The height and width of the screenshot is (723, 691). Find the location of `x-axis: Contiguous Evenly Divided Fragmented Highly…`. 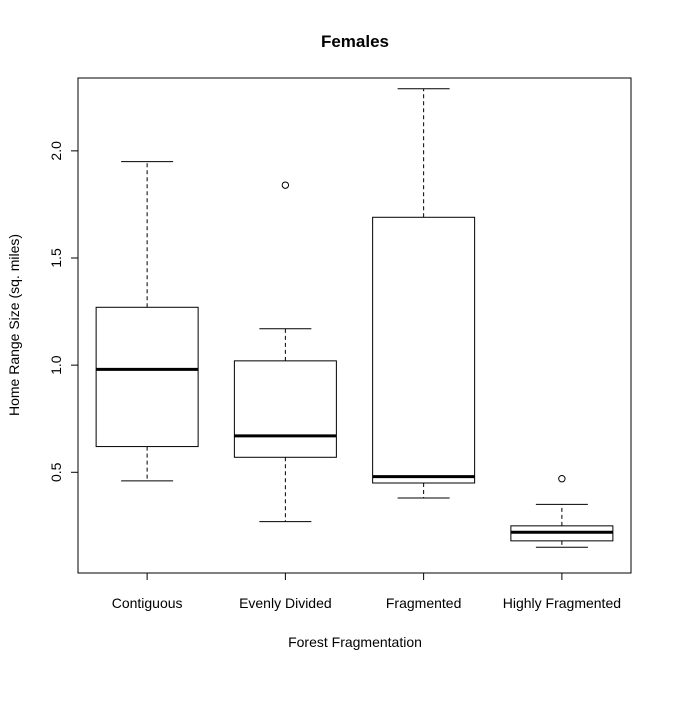

x-axis: Contiguous Evenly Divided Fragmented Highly… is located at coordinates (366, 591).